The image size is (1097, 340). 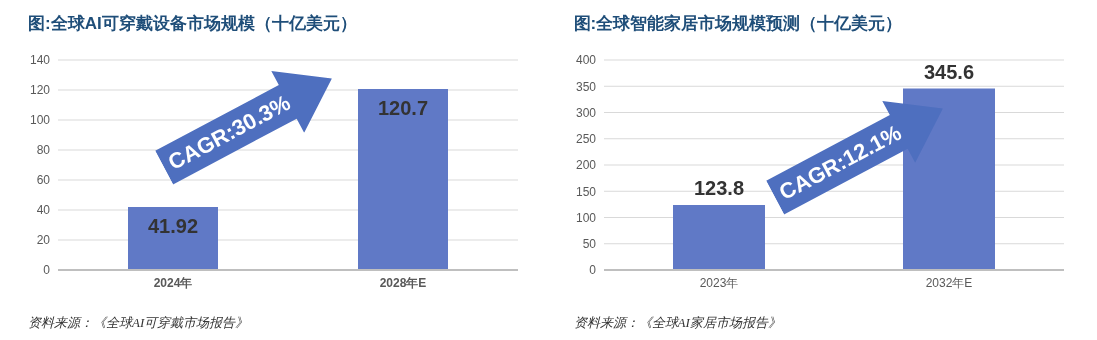 What do you see at coordinates (43, 210) in the screenshot?
I see `y-tick-label: 40` at bounding box center [43, 210].